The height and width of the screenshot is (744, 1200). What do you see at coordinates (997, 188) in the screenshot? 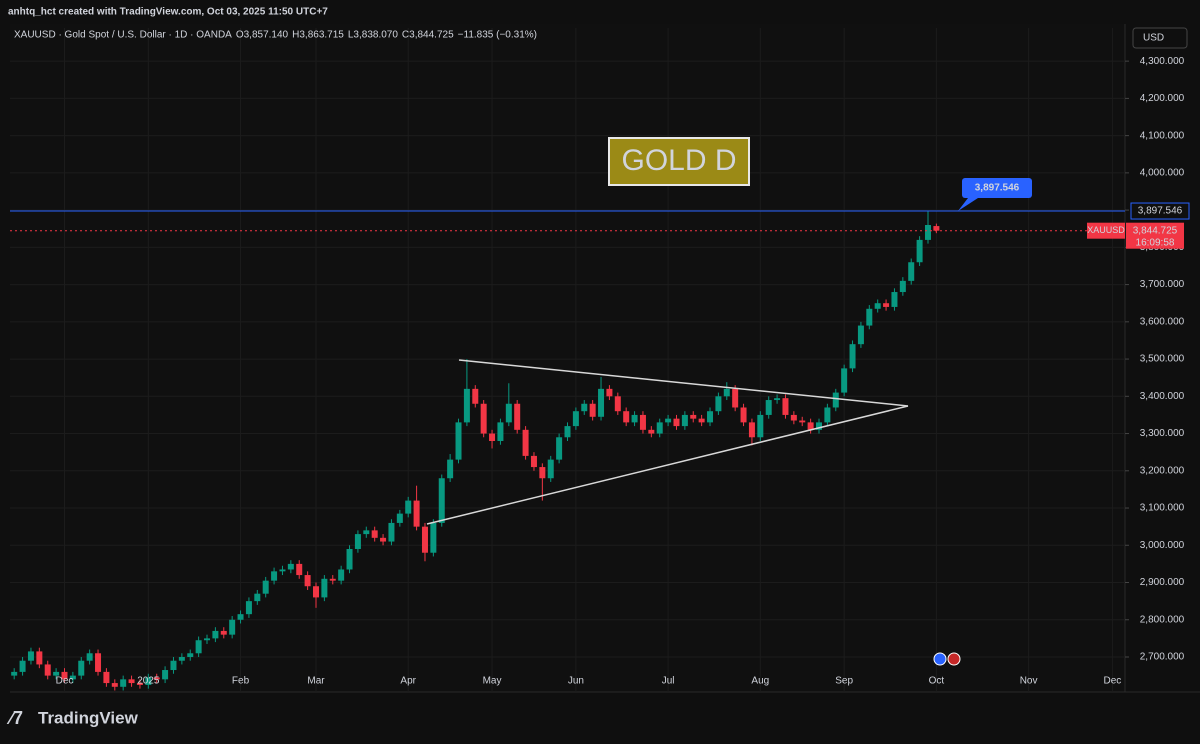
I see `callout-box` at bounding box center [997, 188].